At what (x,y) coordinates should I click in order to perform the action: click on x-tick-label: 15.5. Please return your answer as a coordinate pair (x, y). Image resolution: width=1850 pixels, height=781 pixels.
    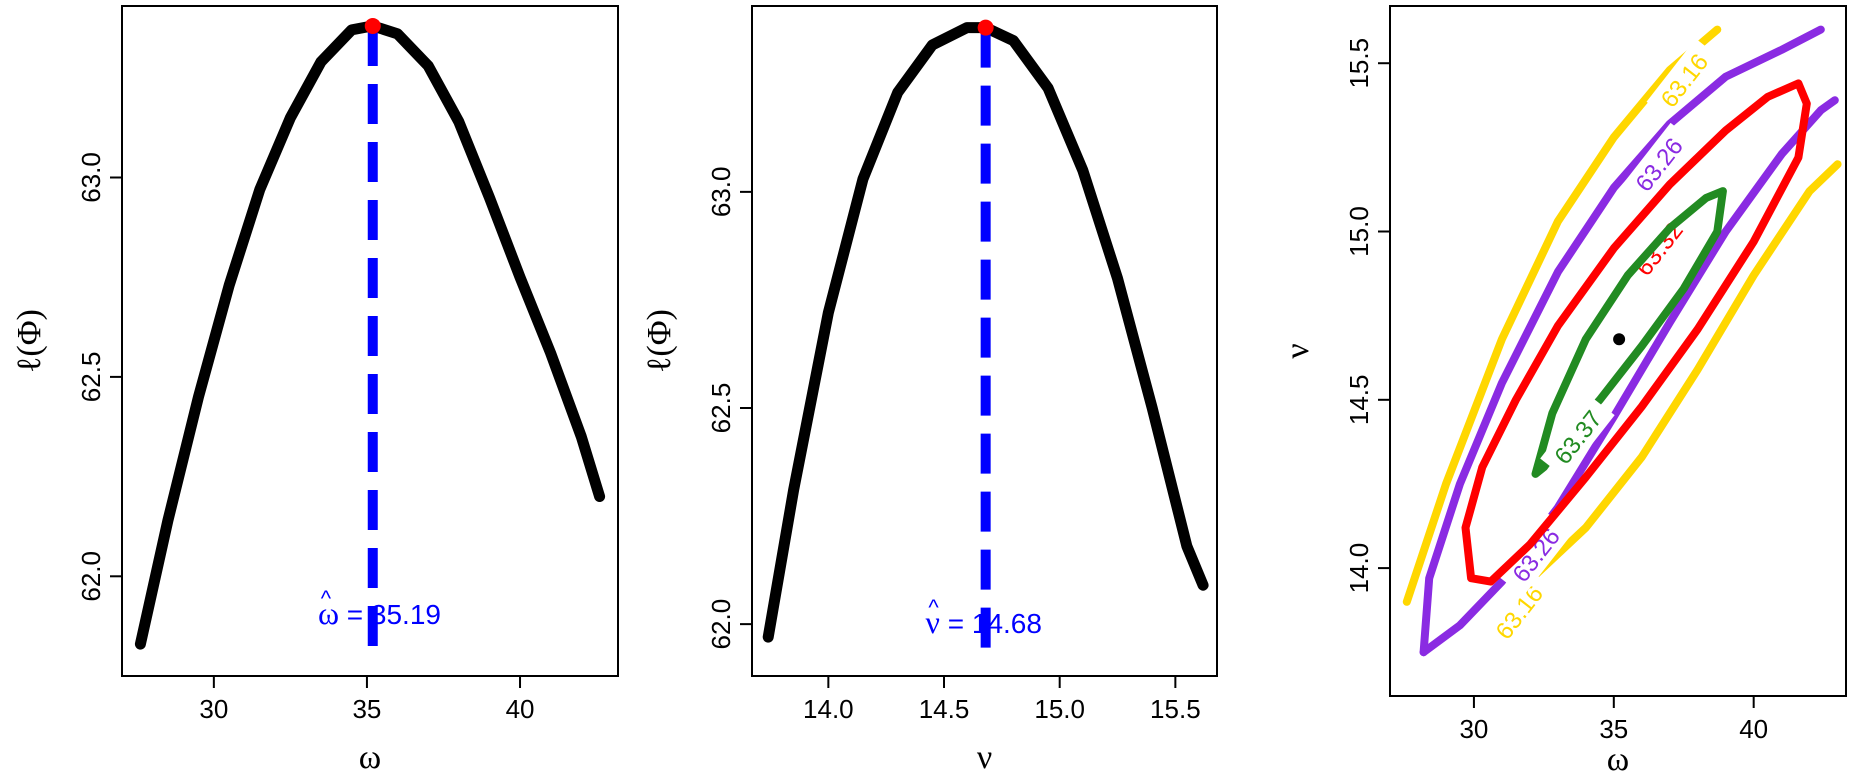
    Looking at the image, I should click on (1175, 709).